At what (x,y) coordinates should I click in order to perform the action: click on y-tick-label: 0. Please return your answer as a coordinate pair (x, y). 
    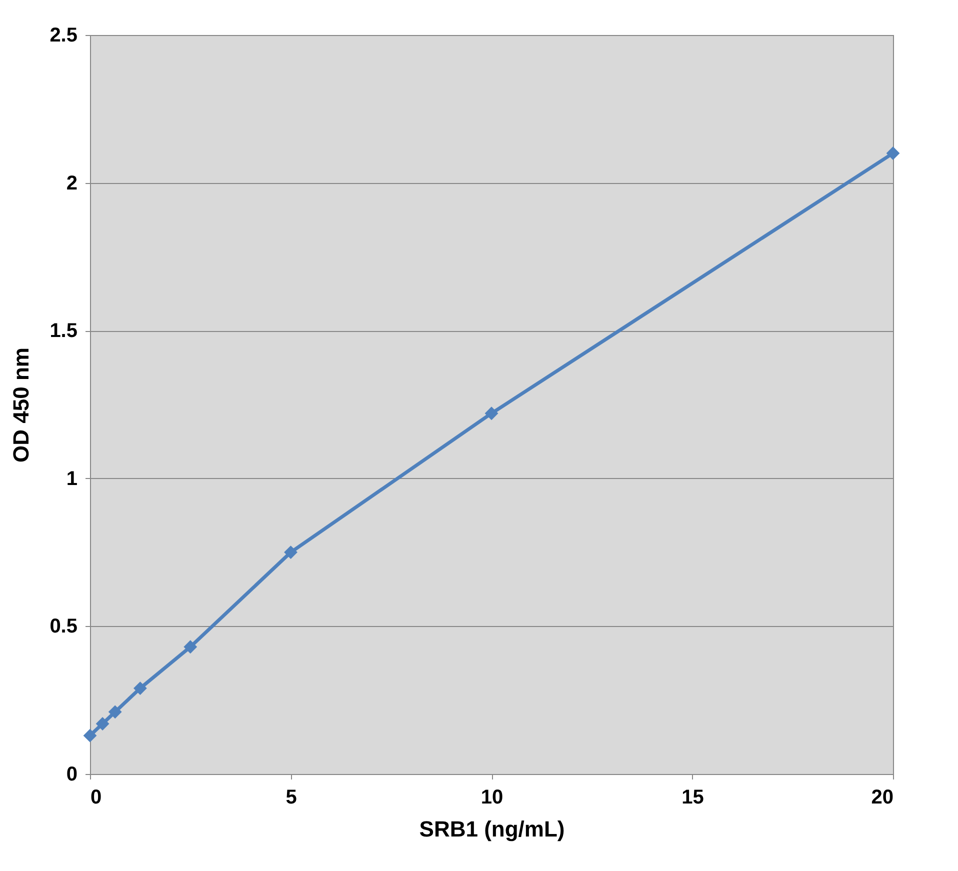
    Looking at the image, I should click on (72, 775).